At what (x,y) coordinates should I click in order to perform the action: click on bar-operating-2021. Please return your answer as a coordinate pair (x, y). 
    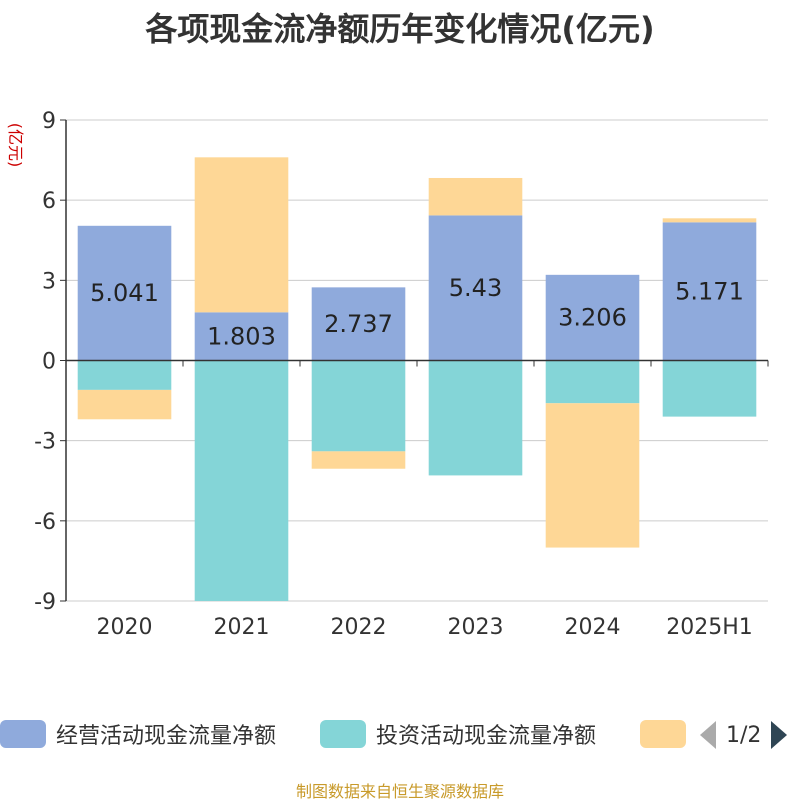
    Looking at the image, I should click on (241, 336).